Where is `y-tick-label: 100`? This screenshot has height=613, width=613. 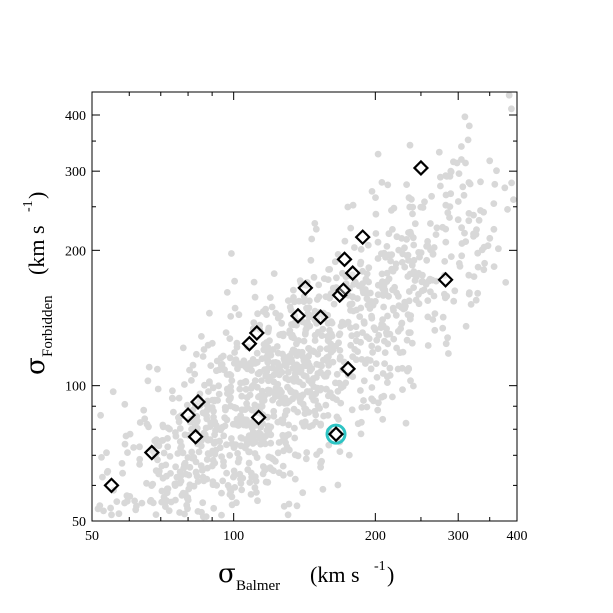 y-tick-label: 100 is located at coordinates (75, 387).